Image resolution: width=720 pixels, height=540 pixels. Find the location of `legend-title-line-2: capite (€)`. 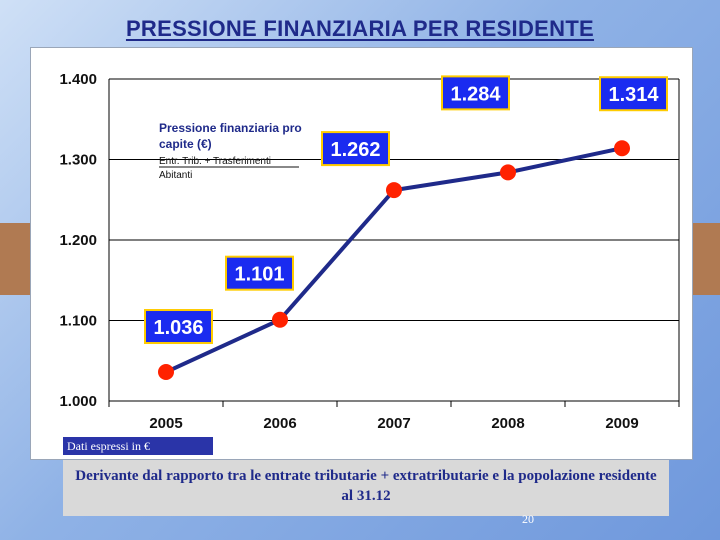

legend-title-line-2: capite (€) is located at coordinates (185, 144).